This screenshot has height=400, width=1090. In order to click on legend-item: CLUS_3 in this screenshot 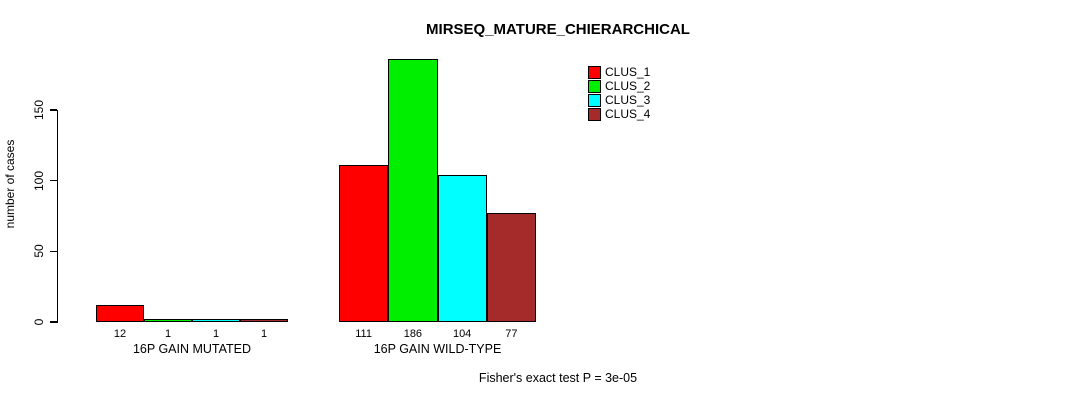, I will do `click(619, 100)`.